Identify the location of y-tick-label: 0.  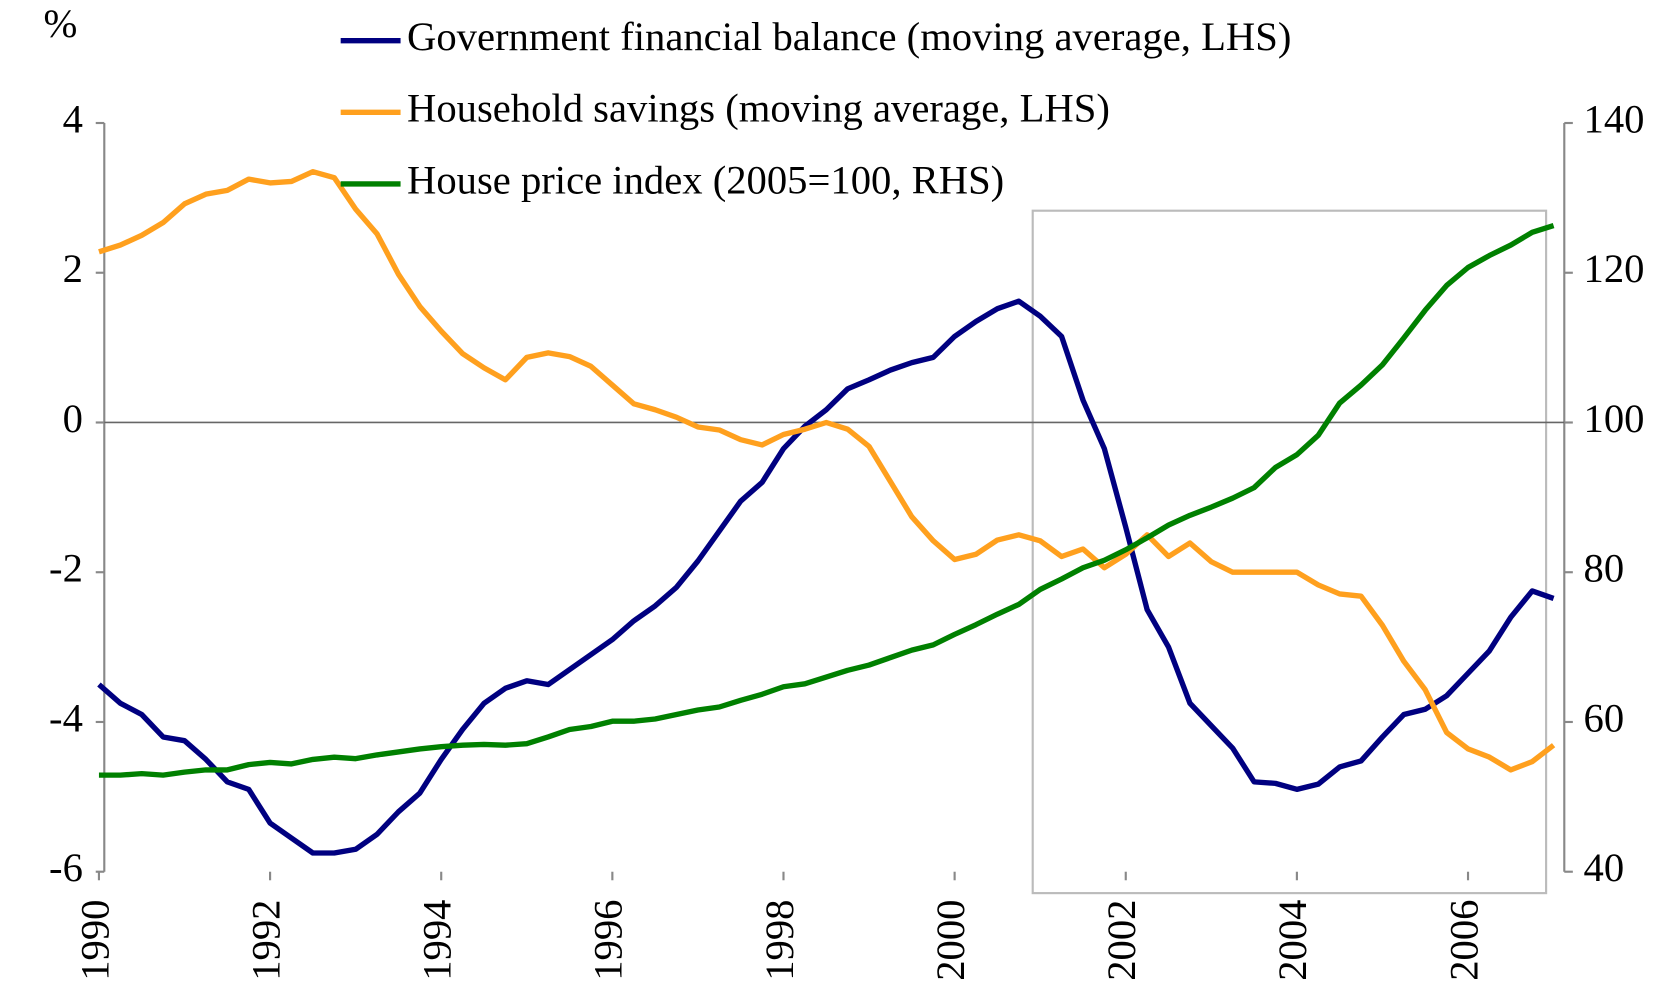
(73, 418).